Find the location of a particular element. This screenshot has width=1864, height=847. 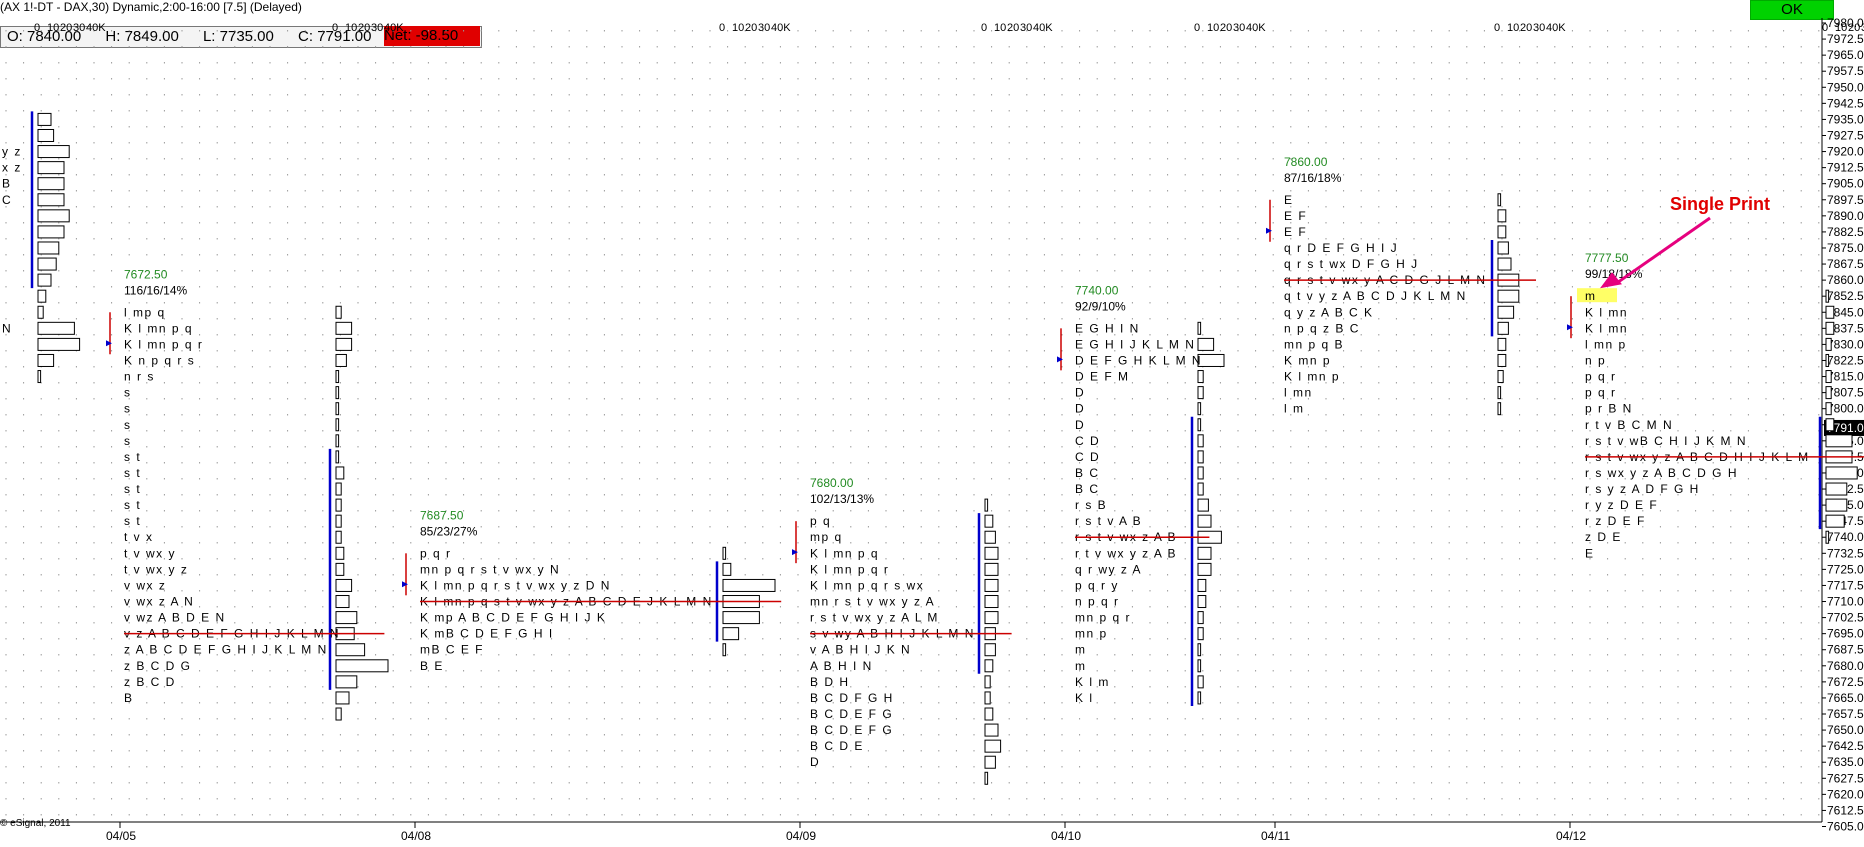

tpo-letters: B C is located at coordinates (1087, 473).